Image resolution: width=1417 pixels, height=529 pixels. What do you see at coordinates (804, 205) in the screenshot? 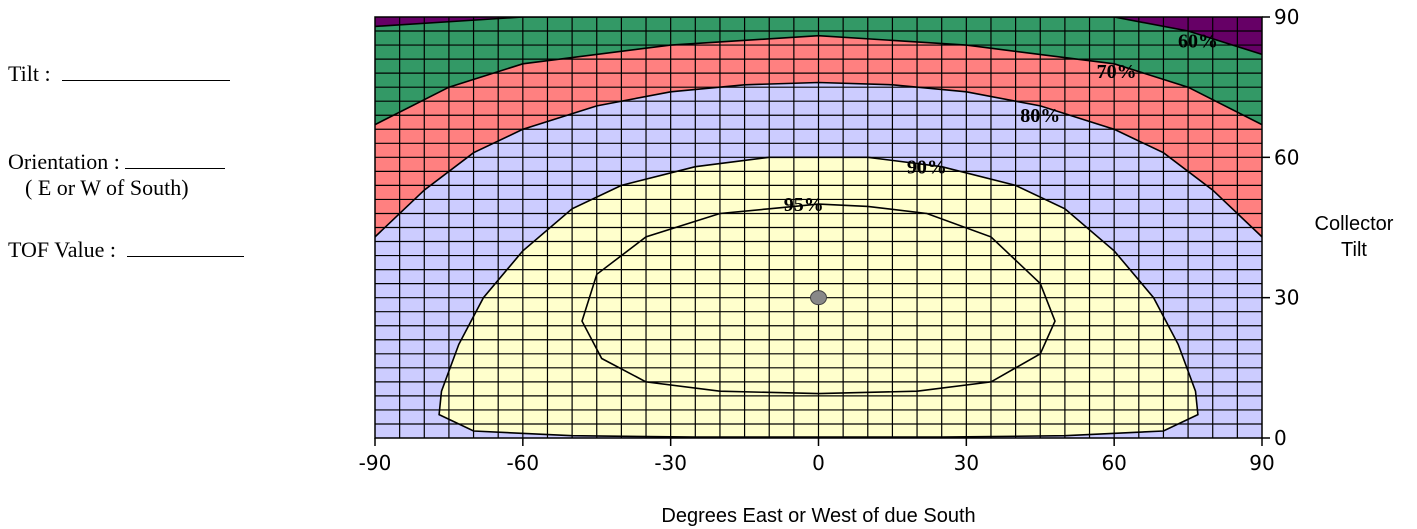
I see `contour-label-95: 95%` at bounding box center [804, 205].